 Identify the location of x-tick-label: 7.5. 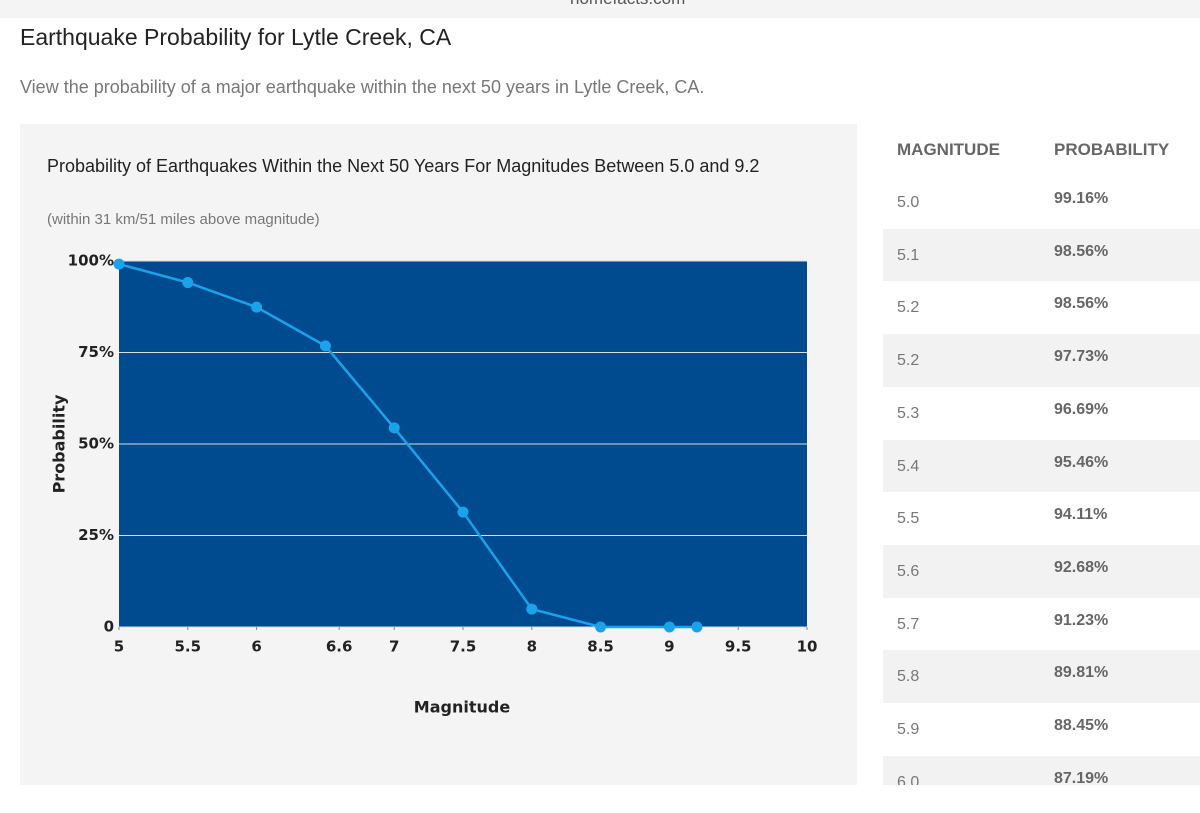
(463, 647).